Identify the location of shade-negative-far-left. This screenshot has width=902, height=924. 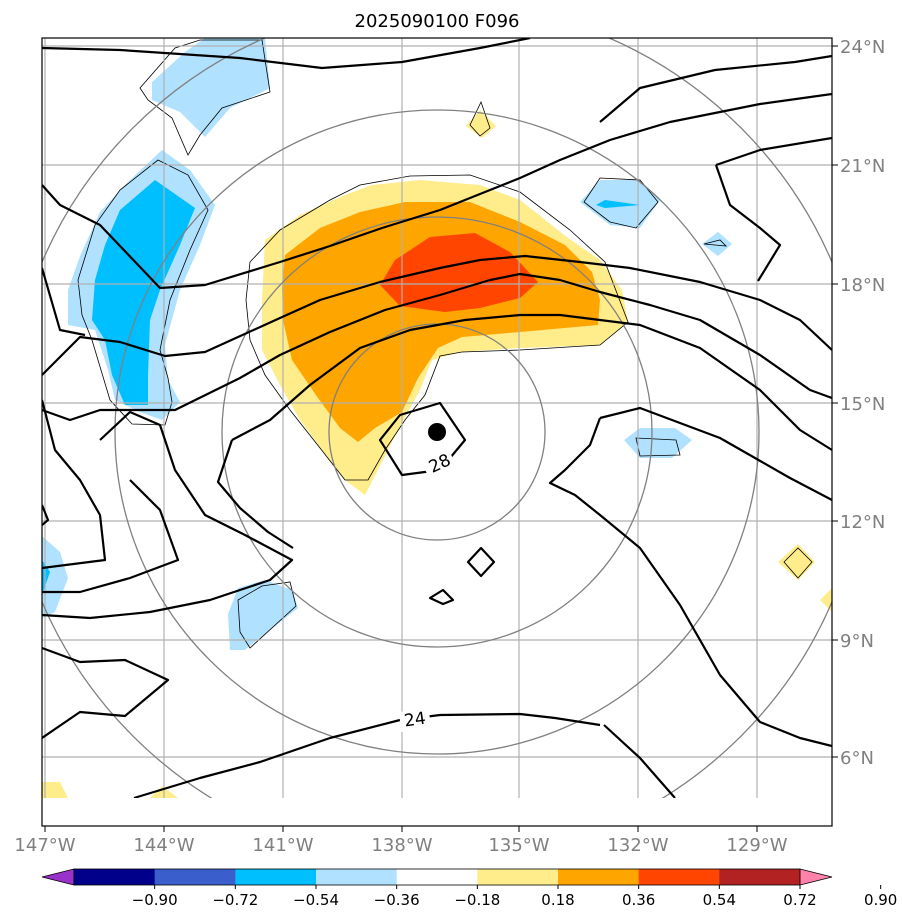
(55, 577).